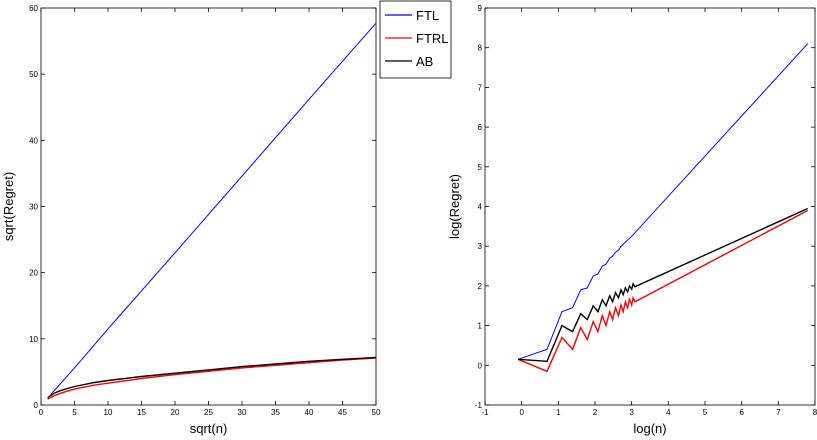 This screenshot has width=817, height=440. I want to click on x-tick-label: 6, so click(741, 412).